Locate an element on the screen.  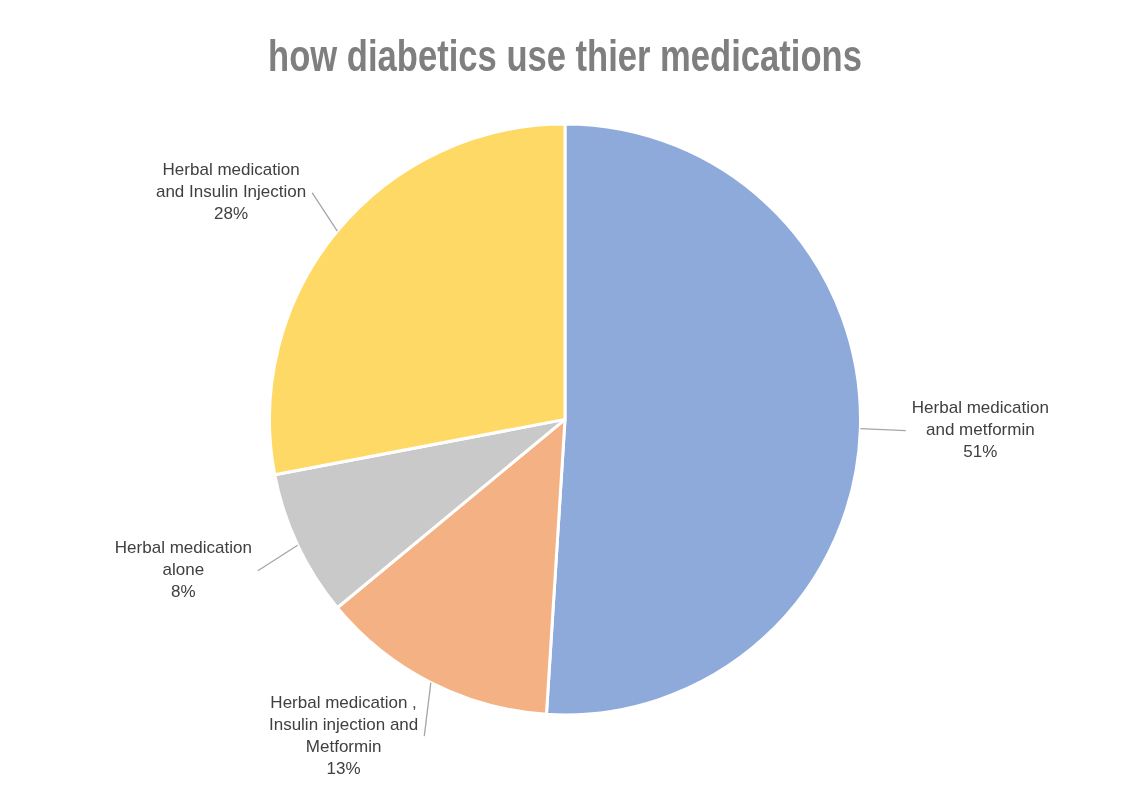
data-label: 51% is located at coordinates (980, 452).